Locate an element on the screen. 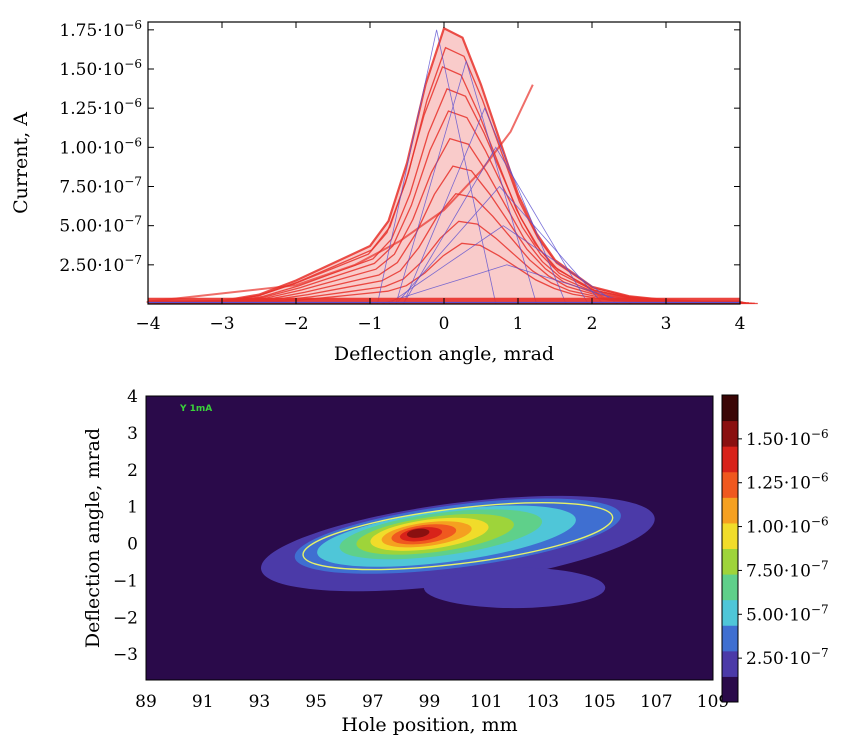 The height and width of the screenshot is (739, 847). x-tick-label: −1 is located at coordinates (369, 324).